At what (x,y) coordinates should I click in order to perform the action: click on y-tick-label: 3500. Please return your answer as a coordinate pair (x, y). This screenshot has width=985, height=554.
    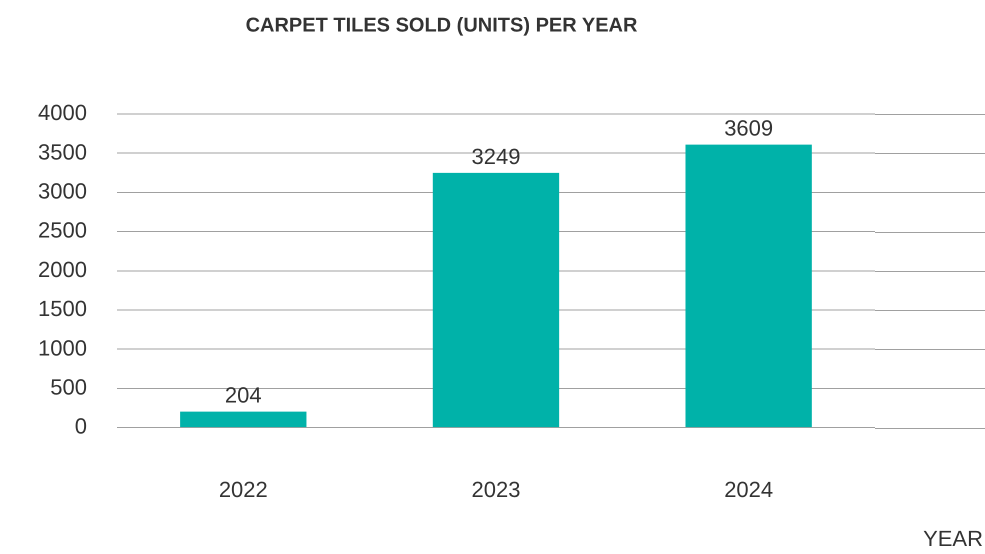
    Looking at the image, I should click on (62, 151).